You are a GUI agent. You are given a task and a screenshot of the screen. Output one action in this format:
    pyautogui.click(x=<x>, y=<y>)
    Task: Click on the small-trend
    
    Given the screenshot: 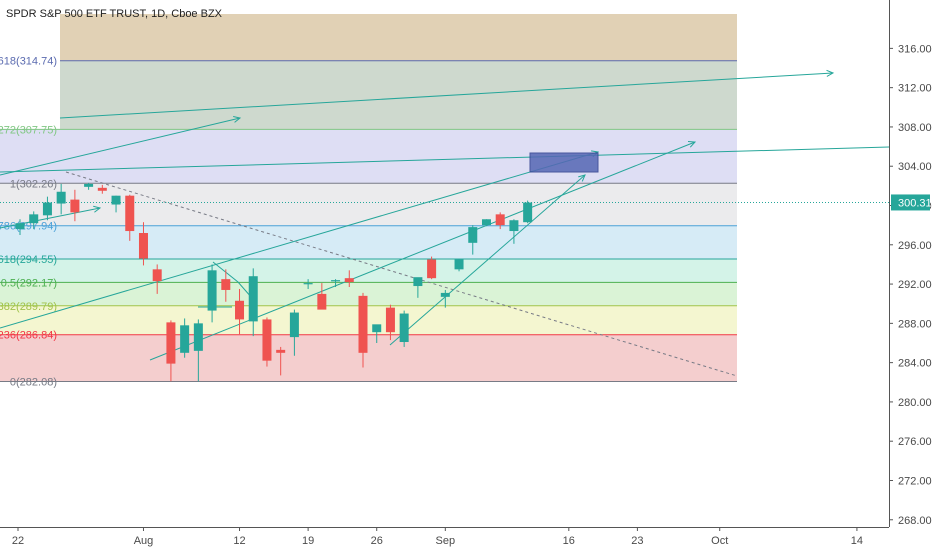 What is the action you would take?
    pyautogui.click(x=232, y=280)
    